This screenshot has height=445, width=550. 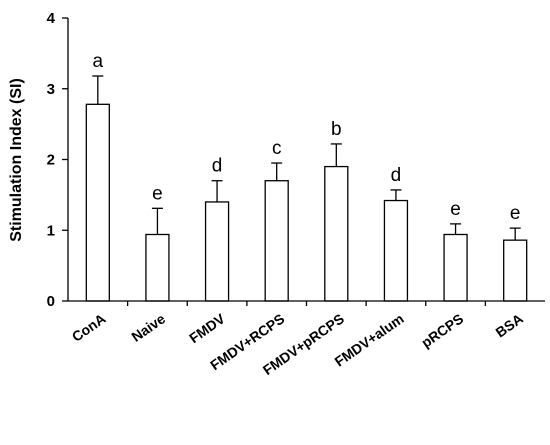 I want to click on significance-label: a, so click(x=98, y=61).